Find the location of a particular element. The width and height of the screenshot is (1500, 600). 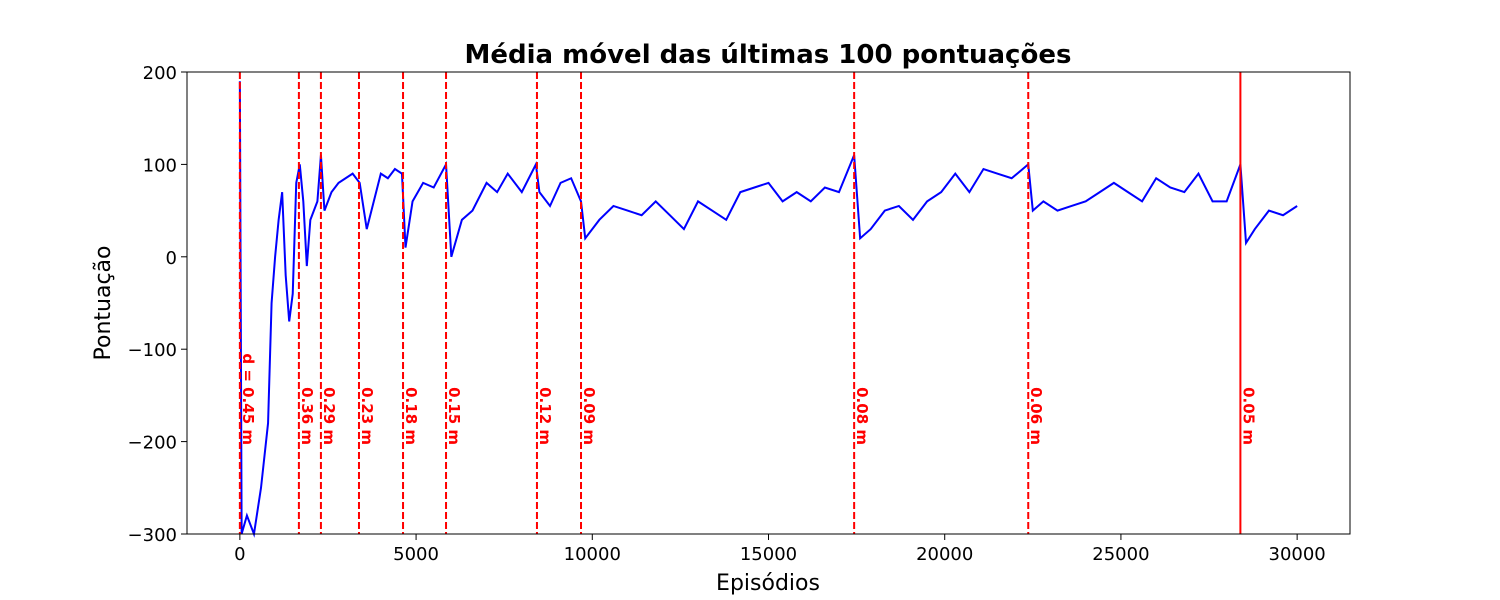

x-tick-label: 15000 is located at coordinates (768, 554).